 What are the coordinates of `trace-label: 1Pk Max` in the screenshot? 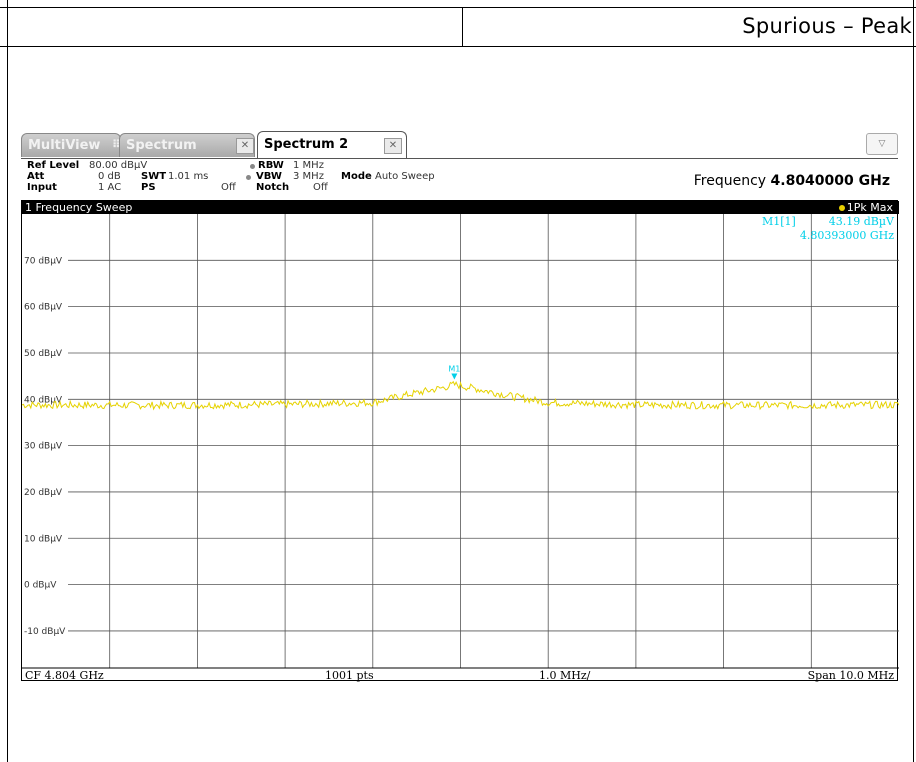 It's located at (869, 207).